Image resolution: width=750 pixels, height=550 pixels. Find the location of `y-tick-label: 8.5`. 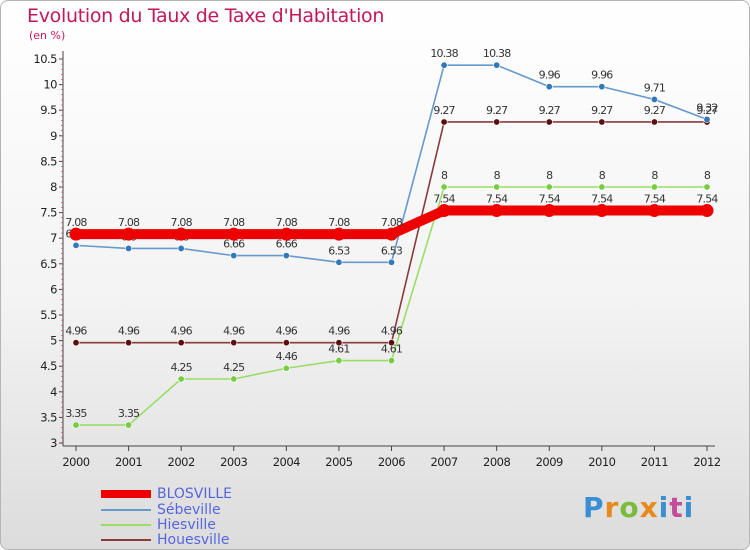

y-tick-label: 8.5 is located at coordinates (48, 161).